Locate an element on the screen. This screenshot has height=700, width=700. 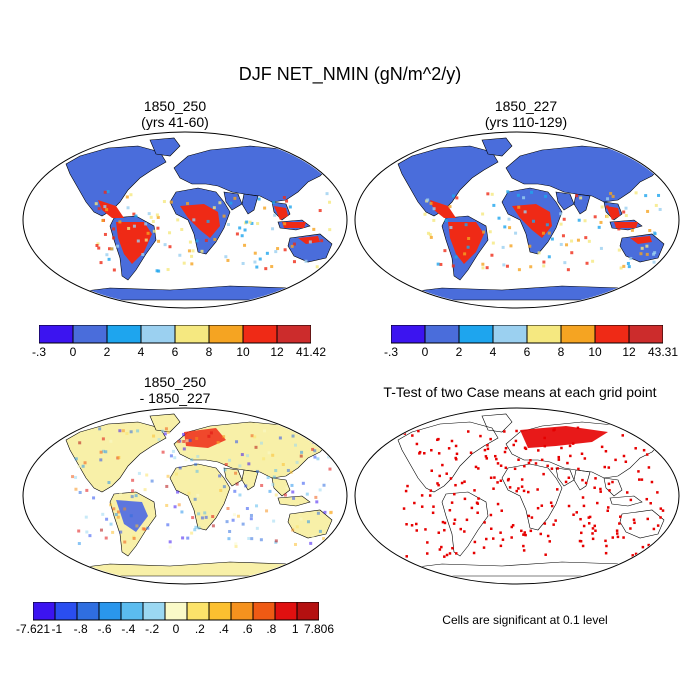
land-africa is located at coordinates (532, 497).